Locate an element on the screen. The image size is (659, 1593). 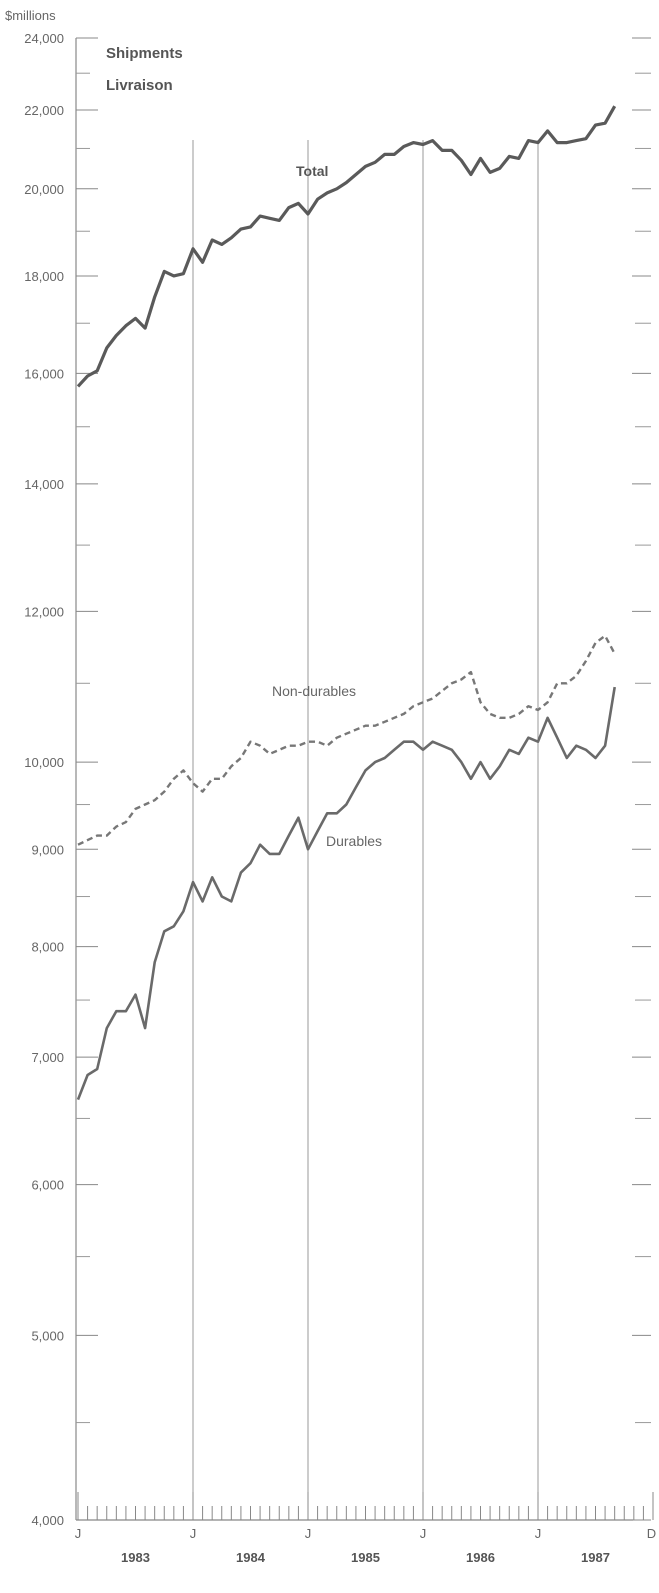
series-line-total is located at coordinates (346, 246).